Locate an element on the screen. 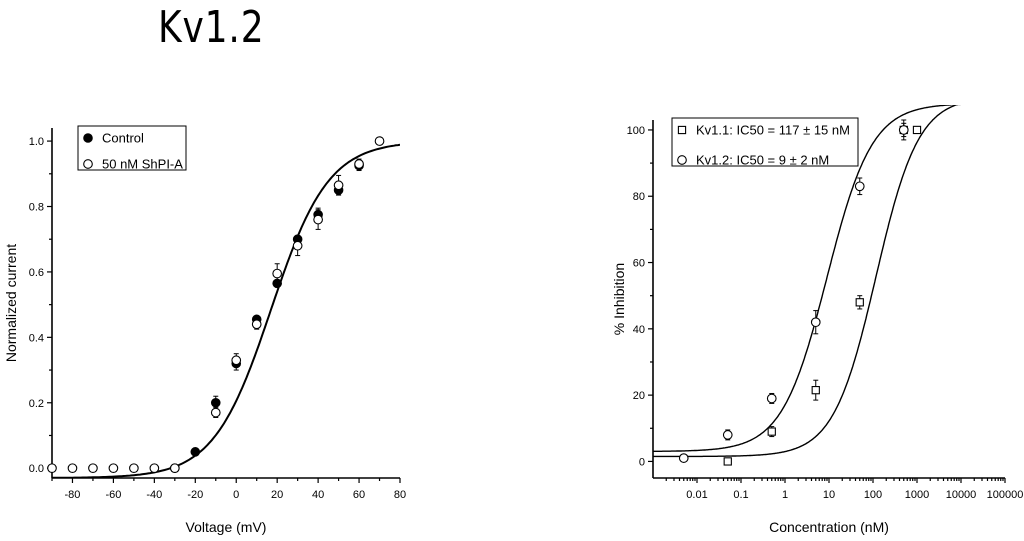  y-tick-label: 60 is located at coordinates (639, 264).